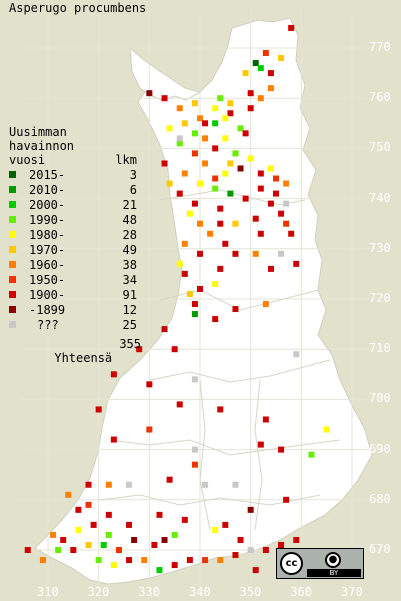  I want to click on x-tick-label: 340, so click(200, 592).